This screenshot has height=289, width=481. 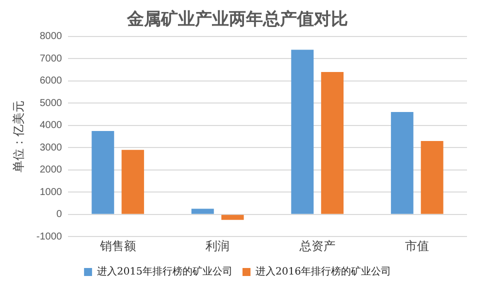 What do you see at coordinates (51, 126) in the screenshot?
I see `y-tick-label: 4000` at bounding box center [51, 126].